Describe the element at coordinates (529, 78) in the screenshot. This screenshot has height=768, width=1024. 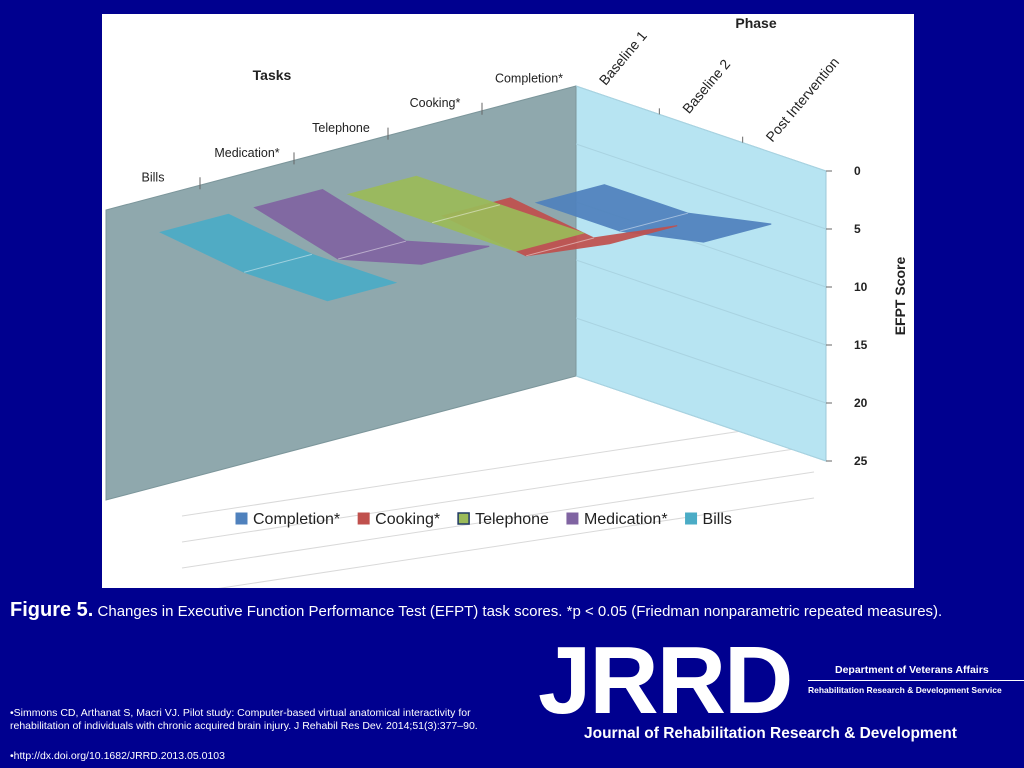
I see `task-label: Completion*` at that location.